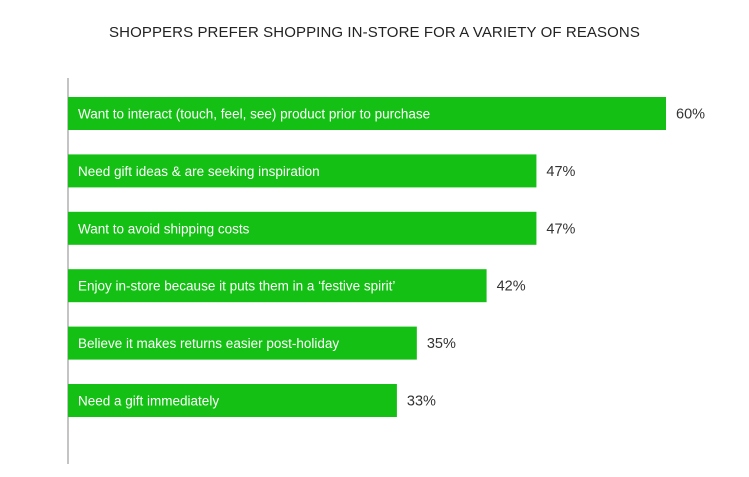  Describe the element at coordinates (164, 228) in the screenshot. I see `bar-category-label: Want to avoid shipping costs` at that location.